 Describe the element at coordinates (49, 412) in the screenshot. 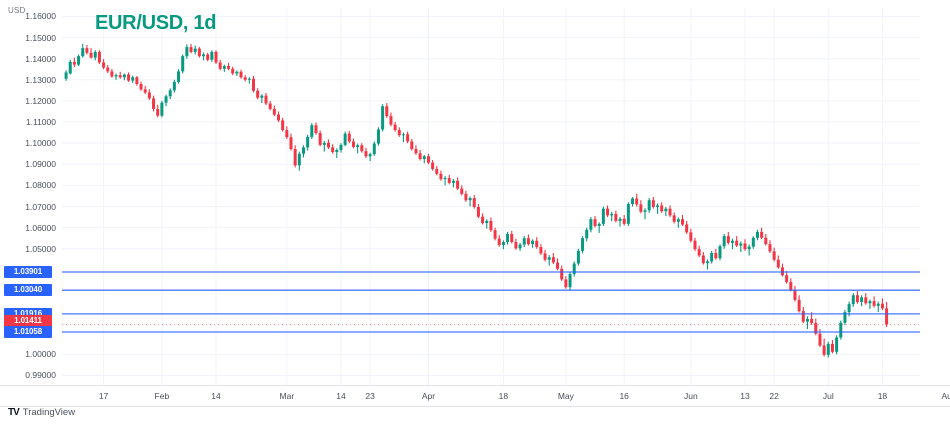

I see `tradingview-brand-label: TradingView` at that location.